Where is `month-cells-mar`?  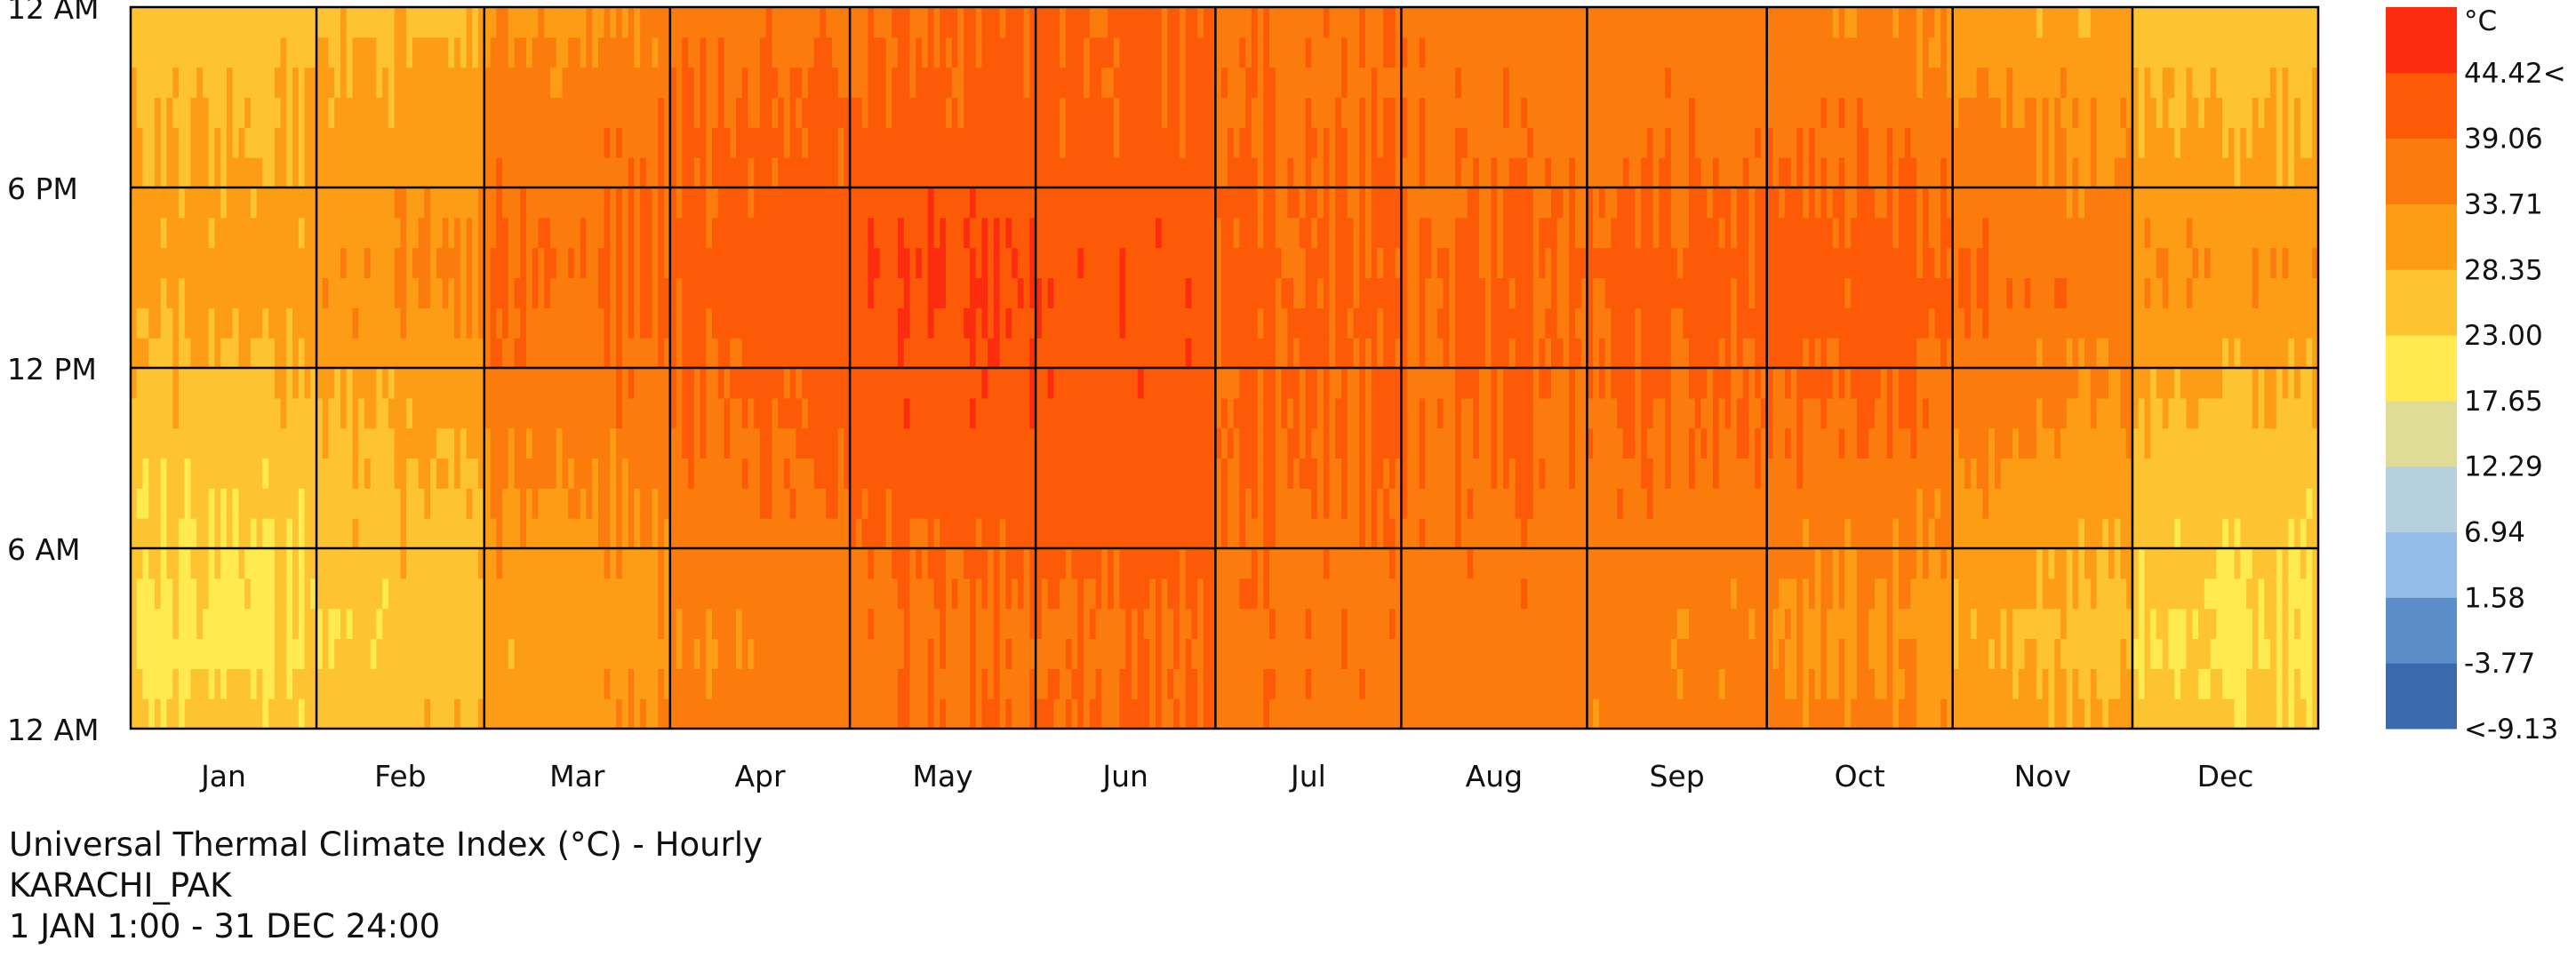 month-cells-mar is located at coordinates (577, 368).